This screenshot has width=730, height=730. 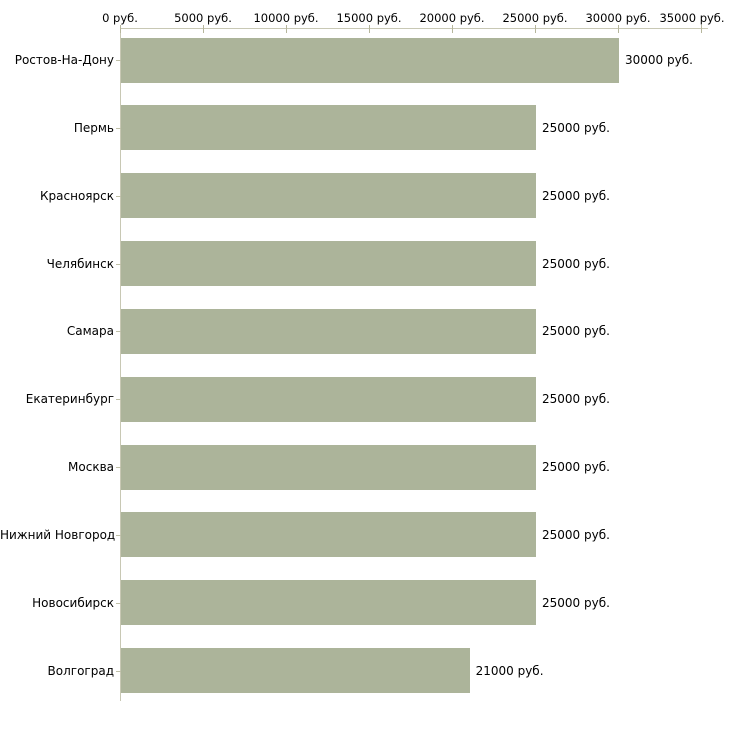 What do you see at coordinates (64, 60) in the screenshot?
I see `category-label: Ростов-На-Дону` at bounding box center [64, 60].